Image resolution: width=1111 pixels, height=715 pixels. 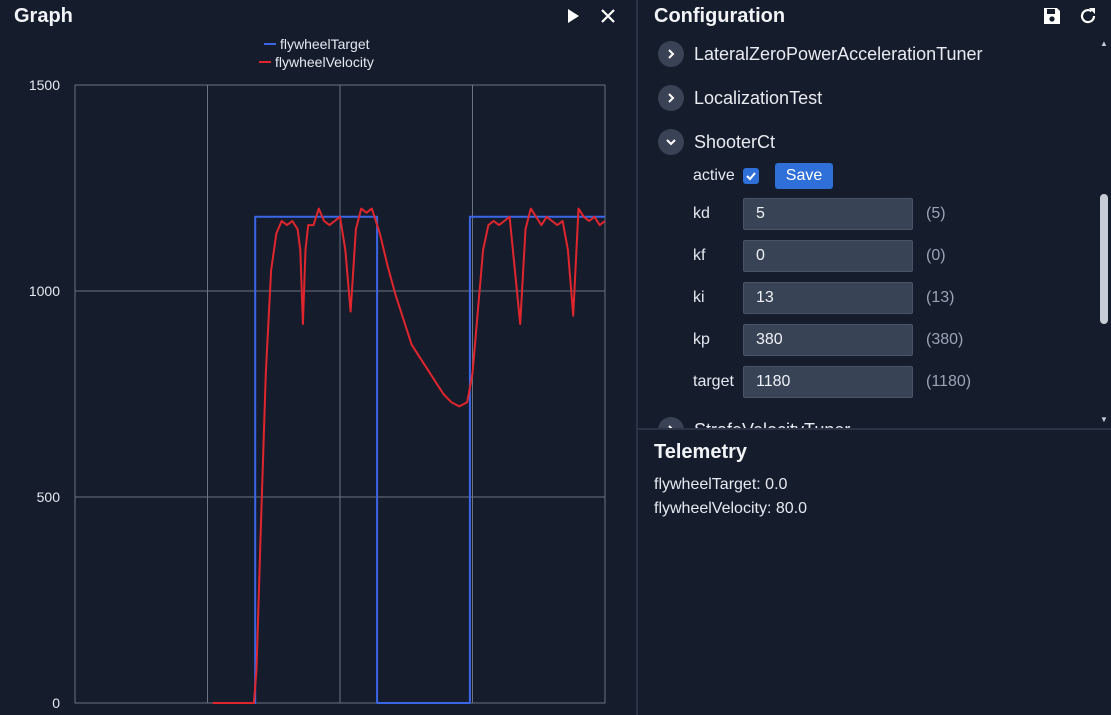 What do you see at coordinates (1104, 43) in the screenshot?
I see `scroll-up-icon: ▲` at bounding box center [1104, 43].